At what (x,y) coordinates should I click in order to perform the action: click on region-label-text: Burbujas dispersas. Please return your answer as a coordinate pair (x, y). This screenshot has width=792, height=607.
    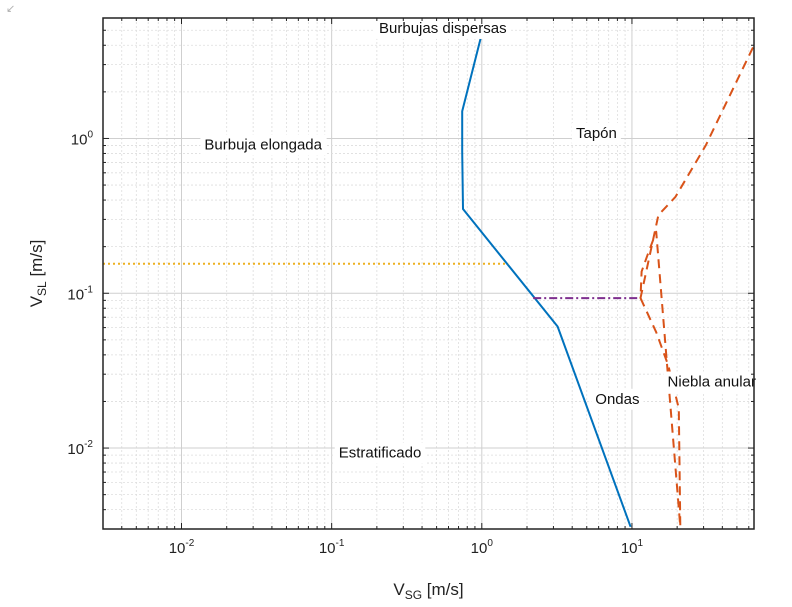
    Looking at the image, I should click on (443, 28).